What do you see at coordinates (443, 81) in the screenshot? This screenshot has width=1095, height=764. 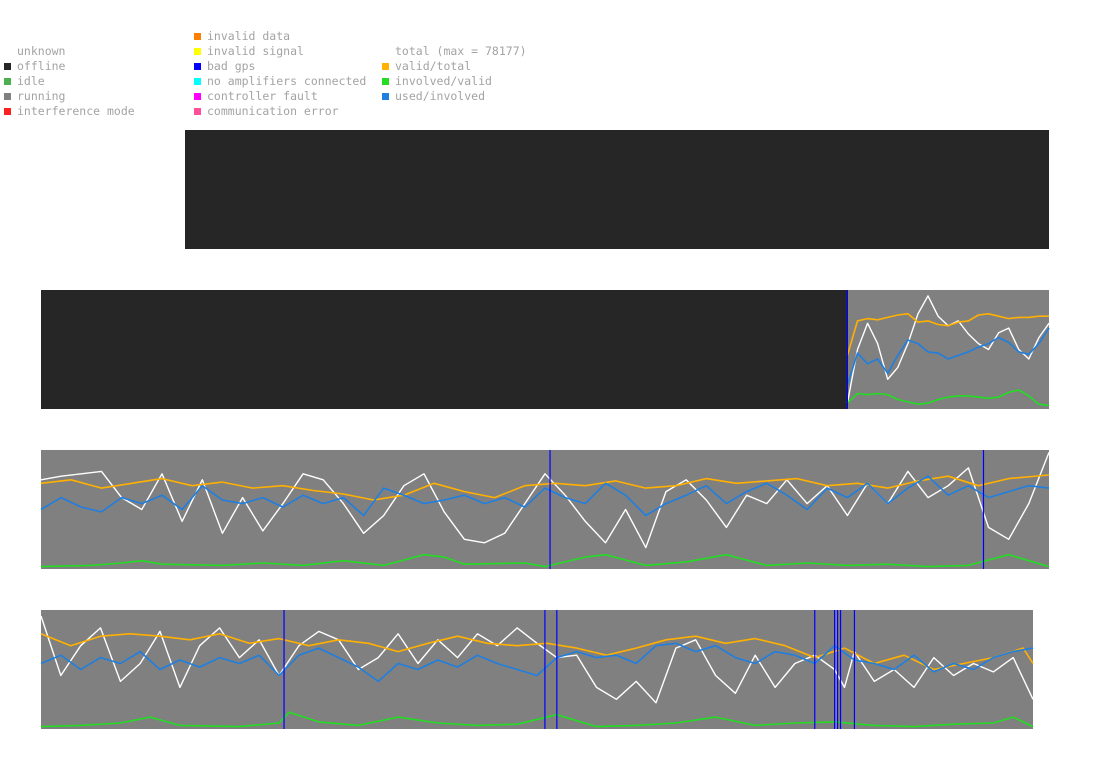 I see `legend-label: involved/valid` at bounding box center [443, 81].